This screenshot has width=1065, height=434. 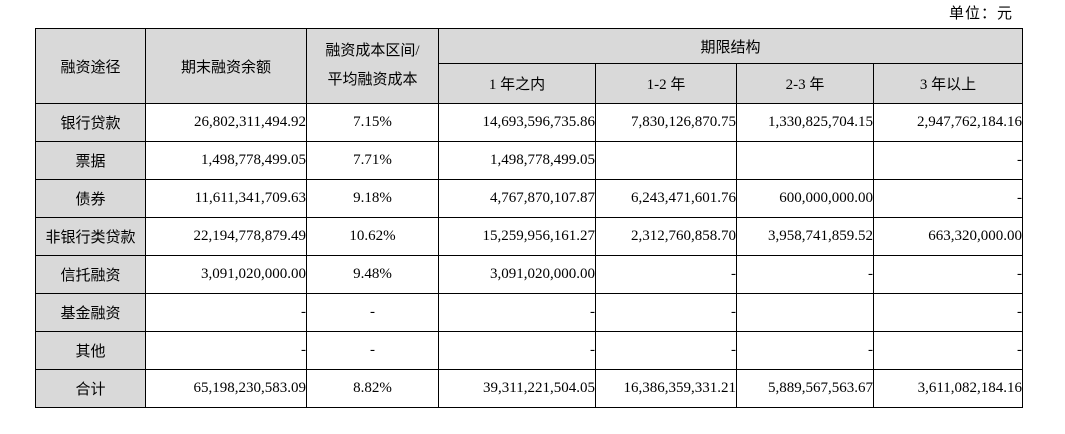 I want to click on years-1-2-cell: 2,312,760,858.70, so click(x=666, y=236).